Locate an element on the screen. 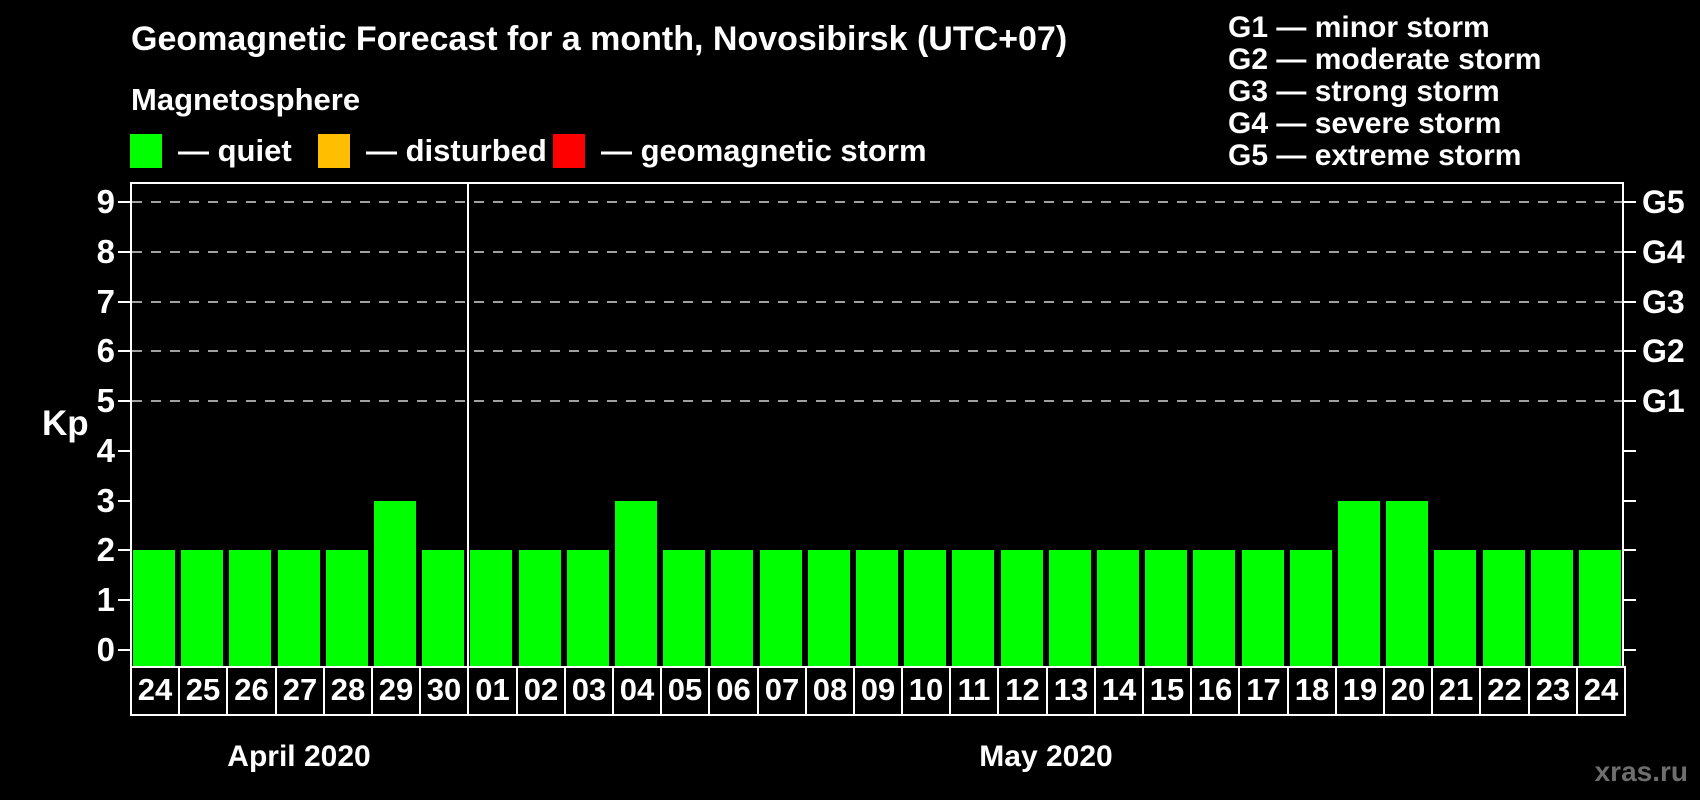  date-cell: 14 is located at coordinates (1119, 691).